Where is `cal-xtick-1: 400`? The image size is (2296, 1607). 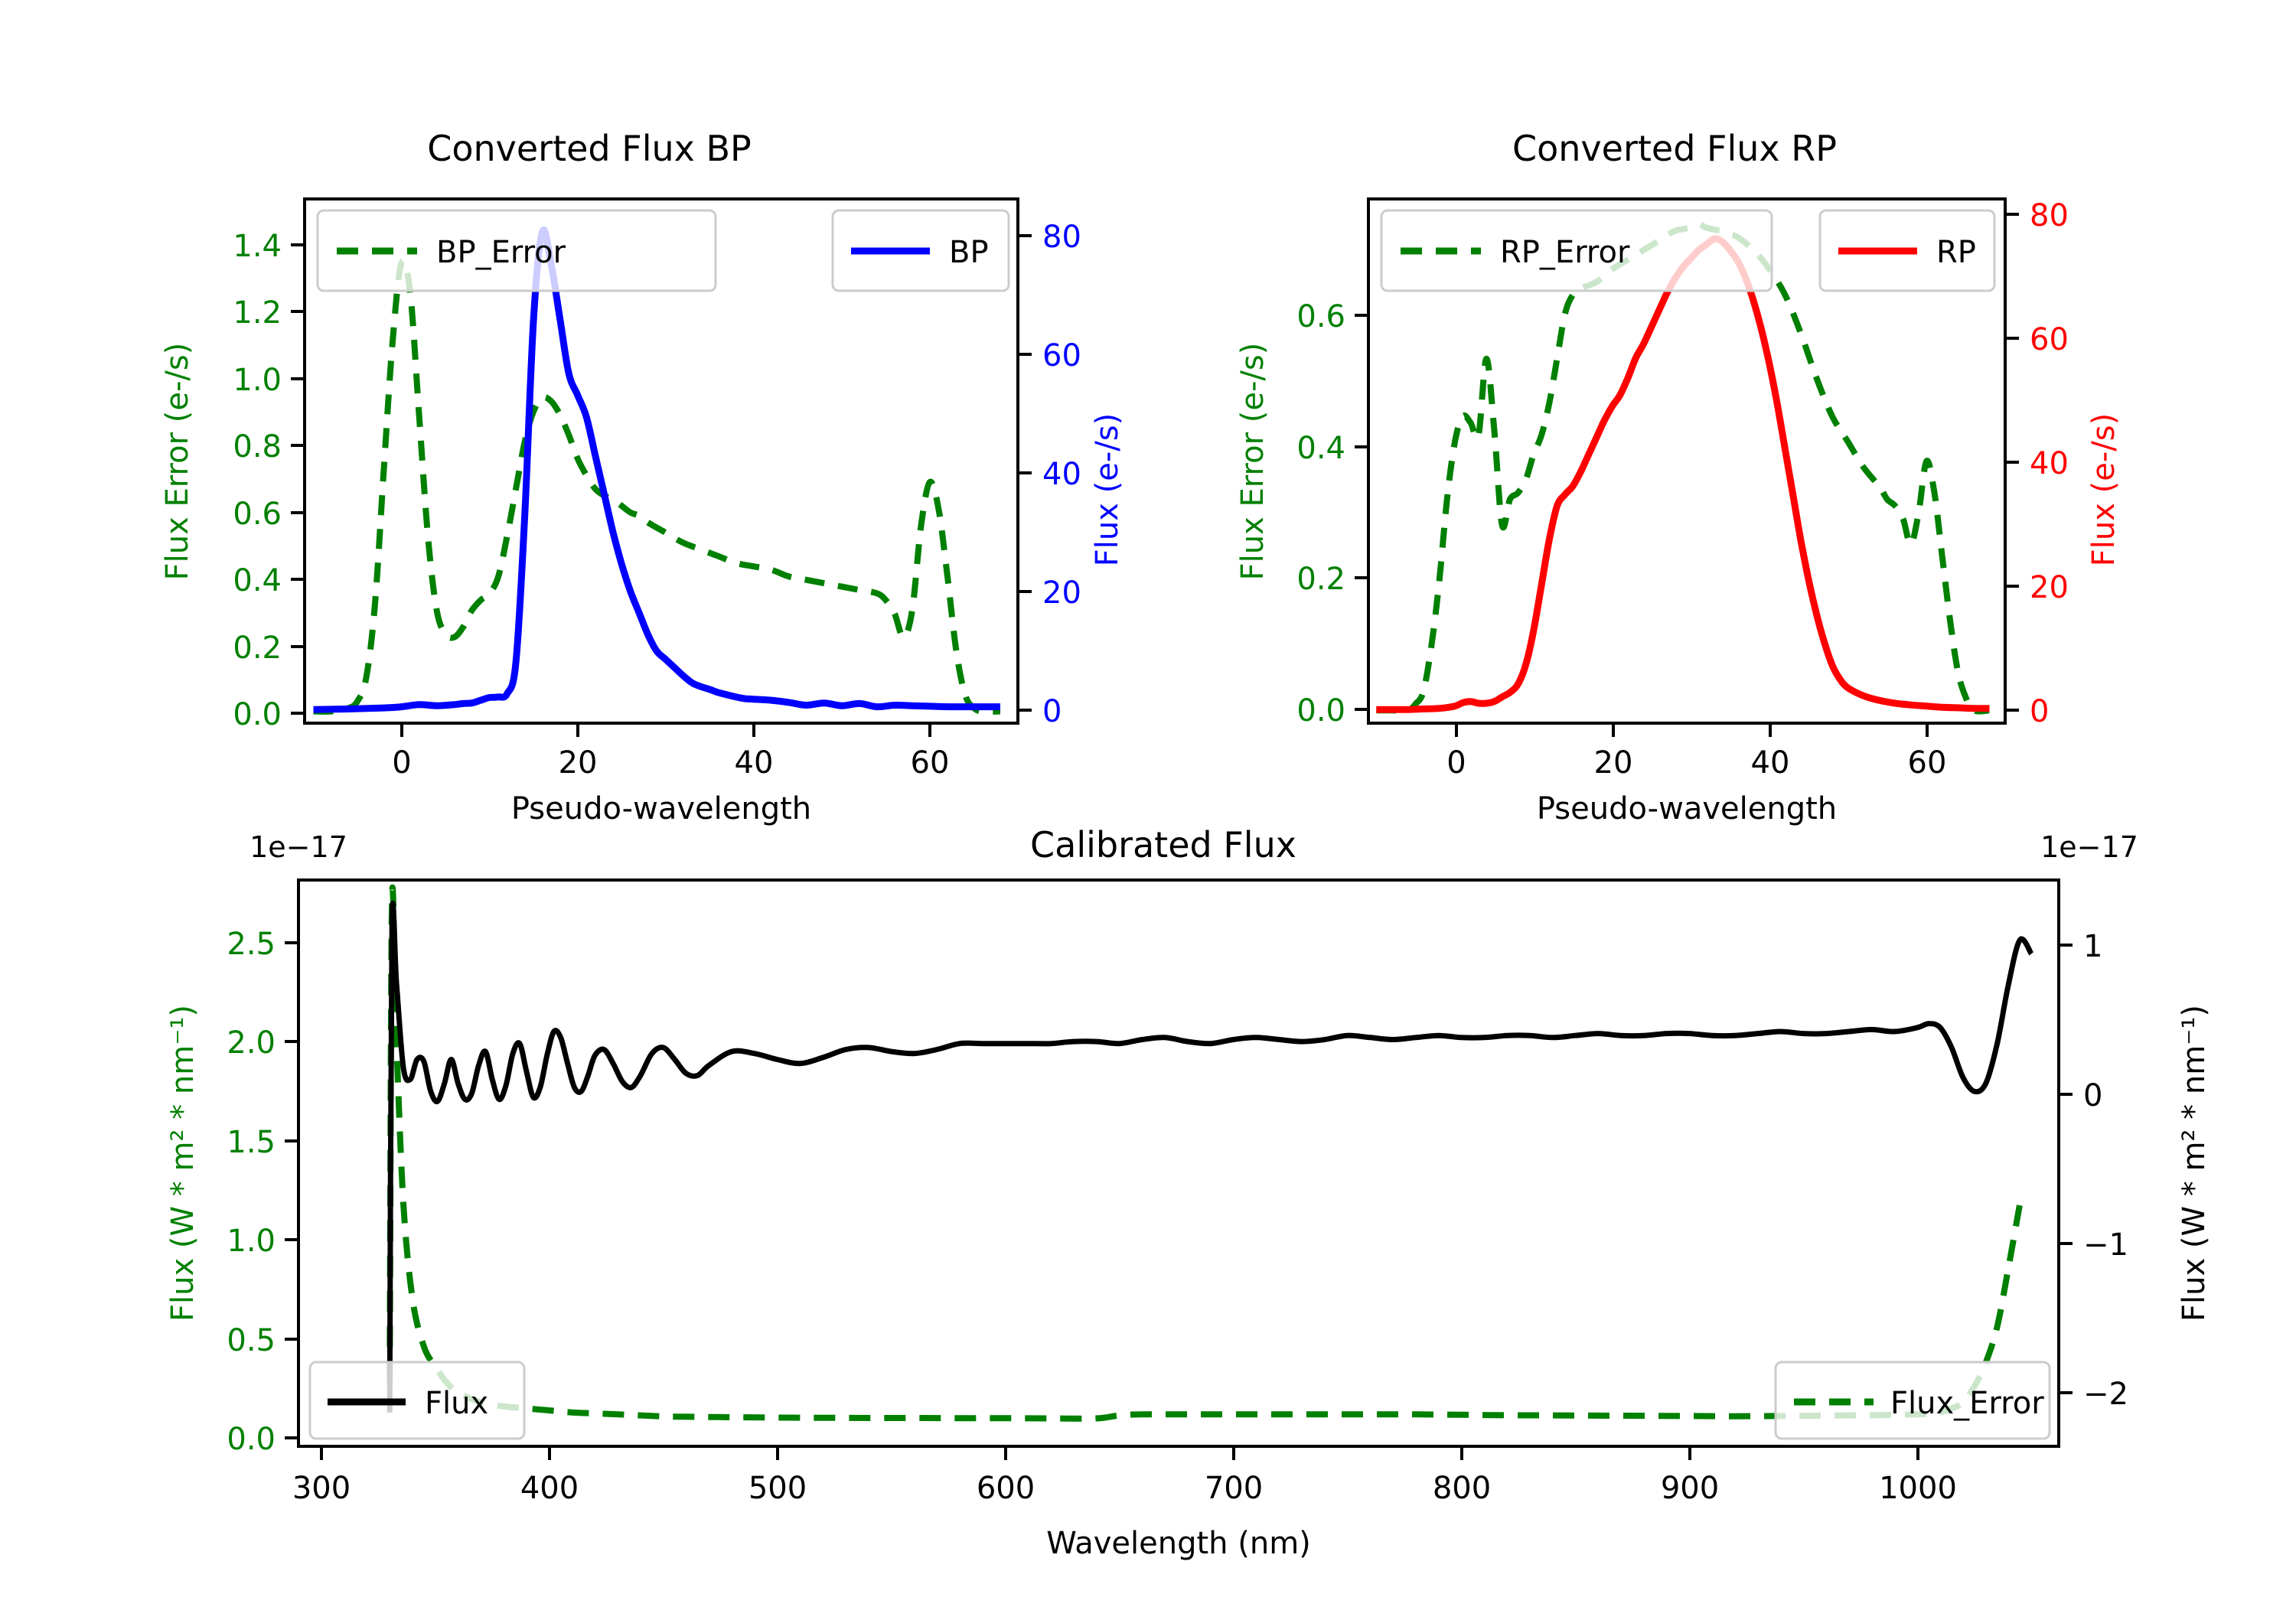
cal-xtick-1: 400 is located at coordinates (549, 1488).